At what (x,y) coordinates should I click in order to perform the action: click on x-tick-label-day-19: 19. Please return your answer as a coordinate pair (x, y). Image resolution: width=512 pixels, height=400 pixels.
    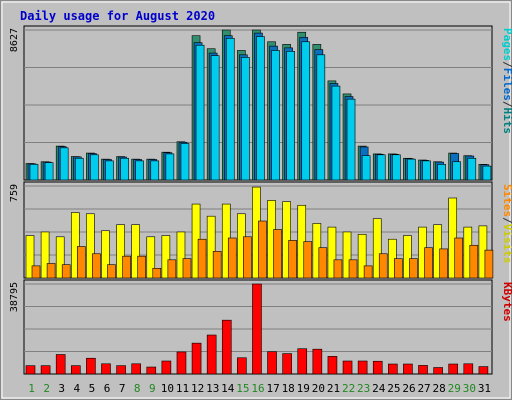
    Looking at the image, I should click on (303, 388).